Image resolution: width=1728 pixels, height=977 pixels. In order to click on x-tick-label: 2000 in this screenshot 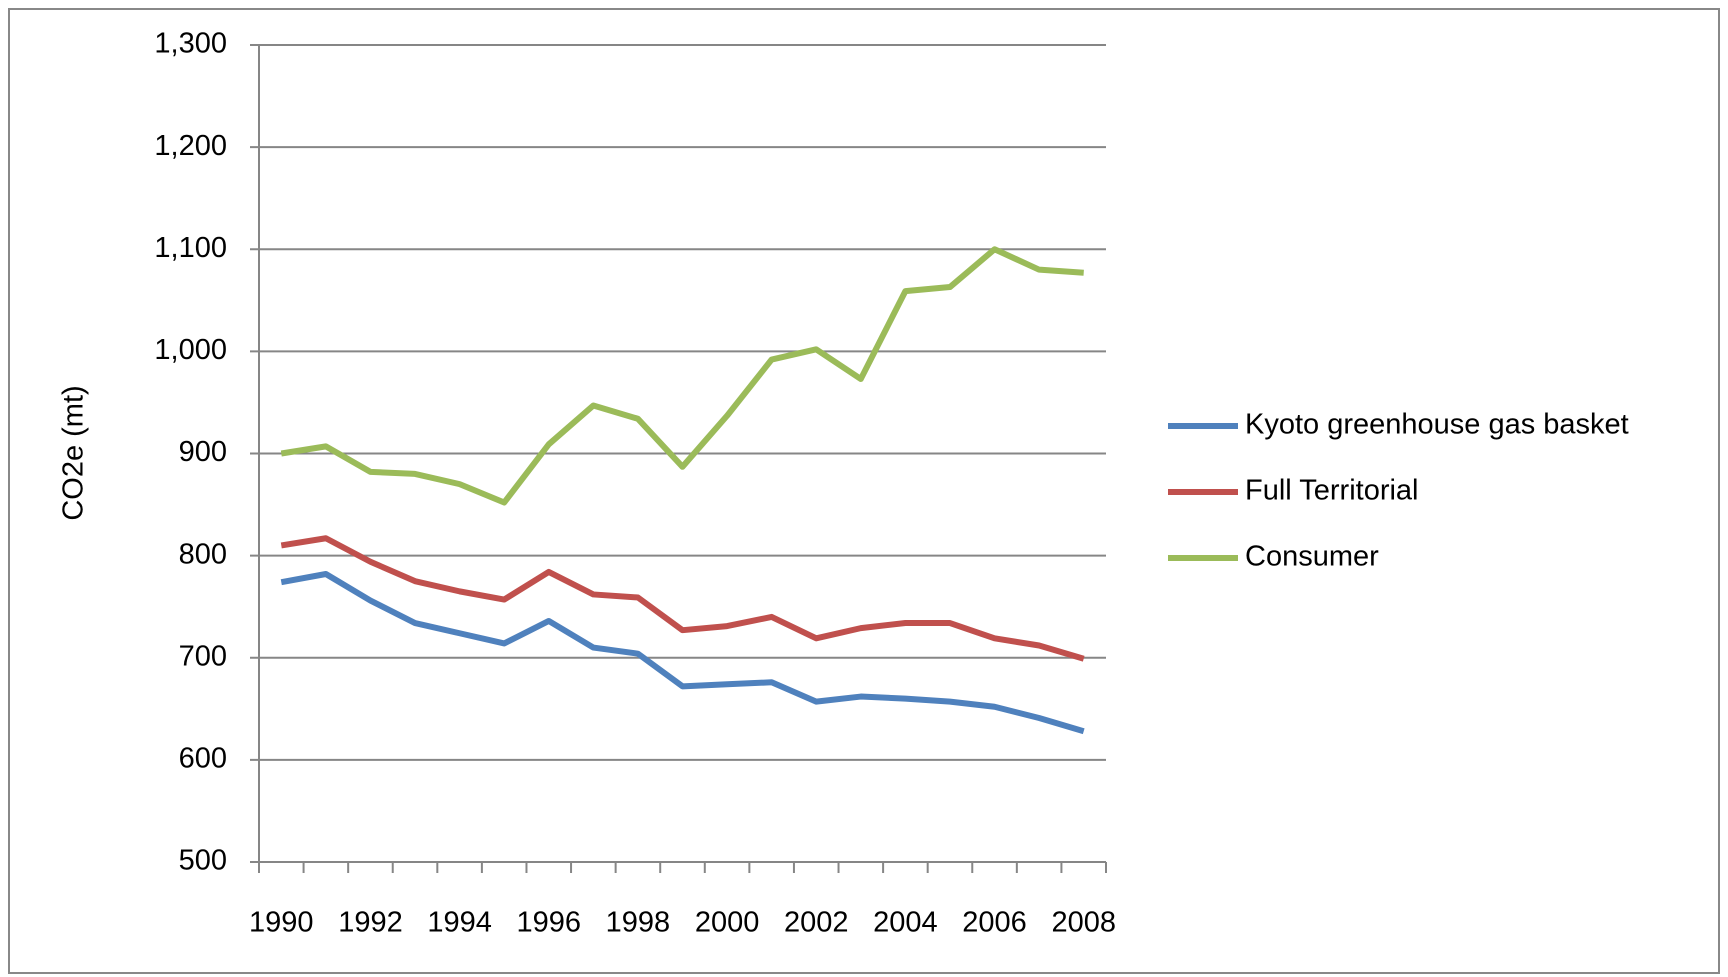, I will do `click(727, 923)`.